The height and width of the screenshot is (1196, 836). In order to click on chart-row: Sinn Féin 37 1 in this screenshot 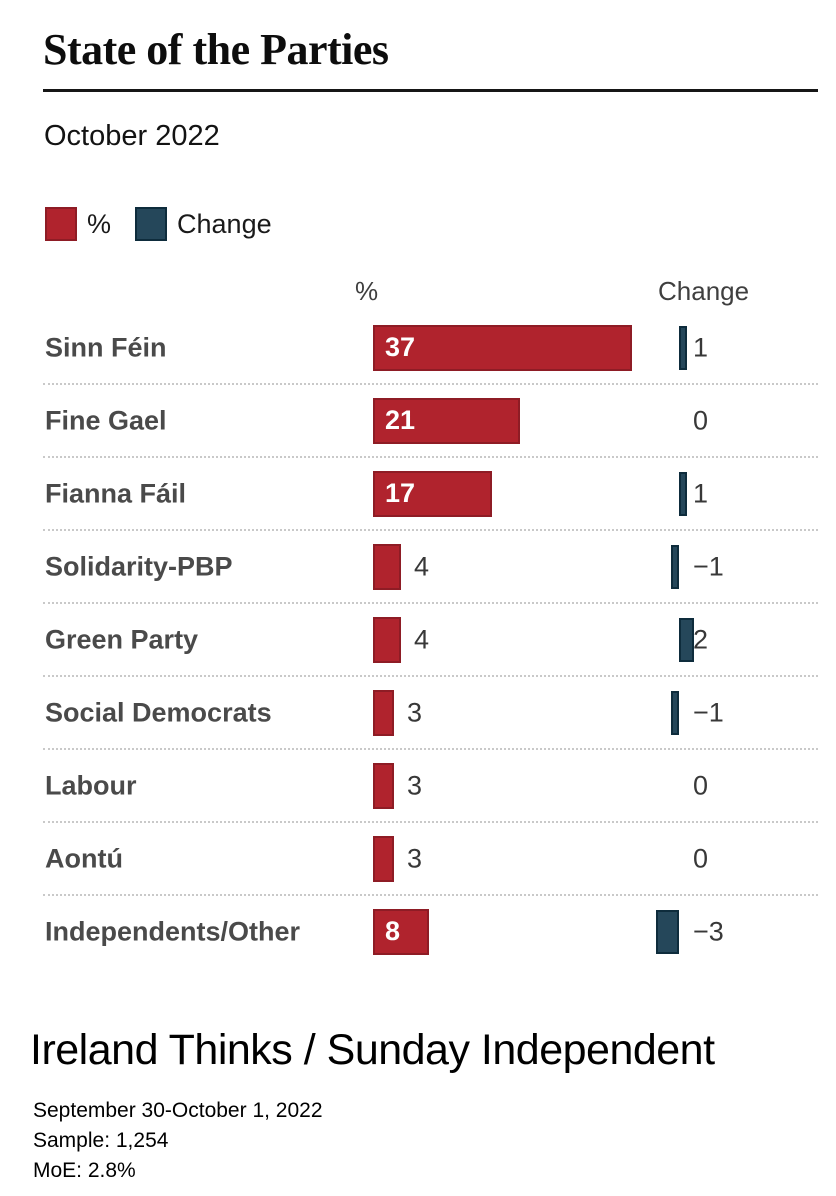, I will do `click(418, 347)`.